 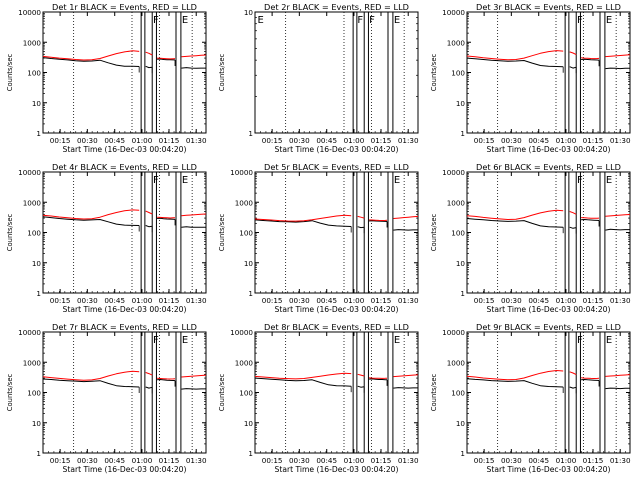 I want to click on chart-title: Det 4r BLACK = Events, RED = LLD, so click(x=124, y=167).